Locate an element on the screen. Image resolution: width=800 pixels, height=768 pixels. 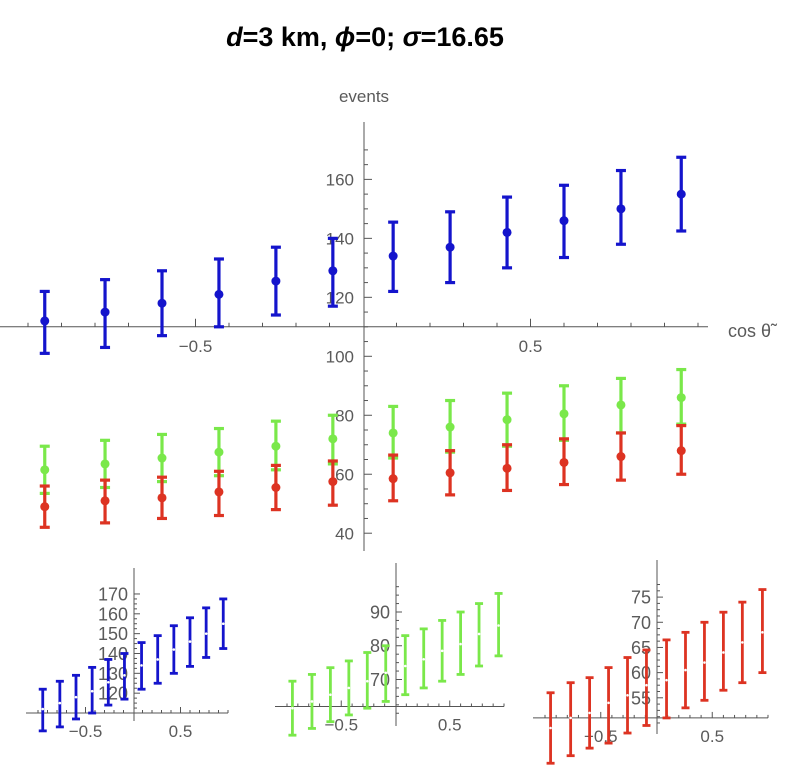
figure-title: d=3 km, ϕ=0; σ=16.65 is located at coordinates (365, 37).